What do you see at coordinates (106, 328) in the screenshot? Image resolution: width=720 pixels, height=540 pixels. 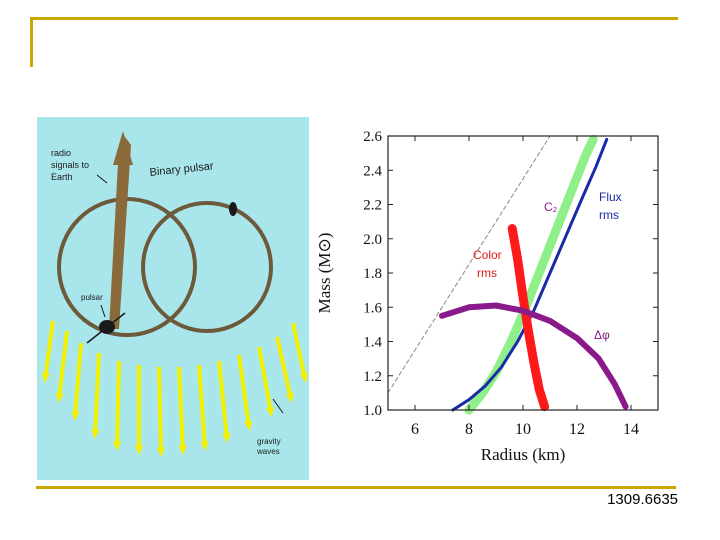 I see `pulsar-axis-line` at bounding box center [106, 328].